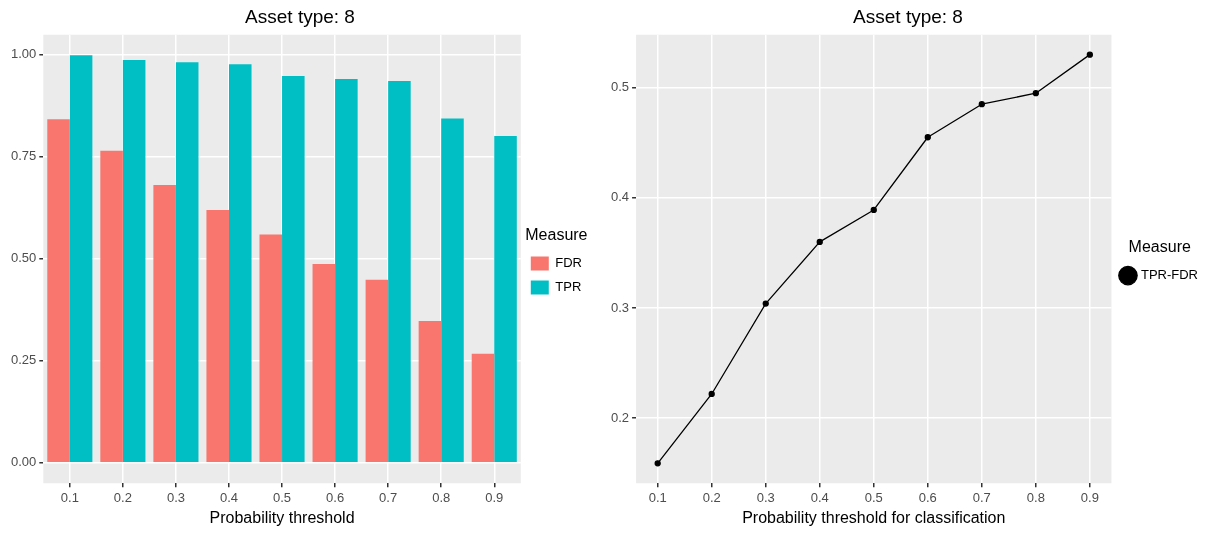 Image resolution: width=1216 pixels, height=536 pixels. What do you see at coordinates (568, 287) in the screenshot?
I see `legend-label: TPR` at bounding box center [568, 287].